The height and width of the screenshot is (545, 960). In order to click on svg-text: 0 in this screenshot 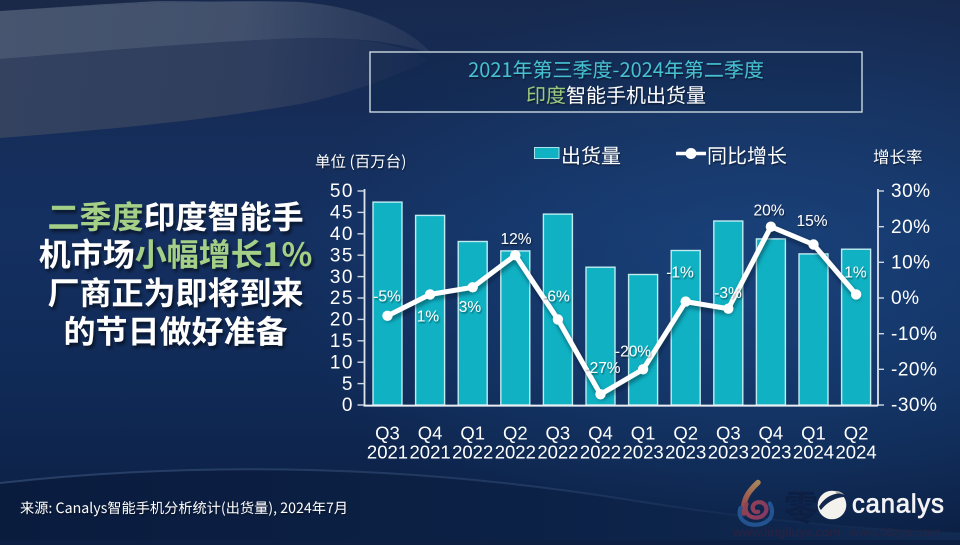, I will do `click(348, 405)`.